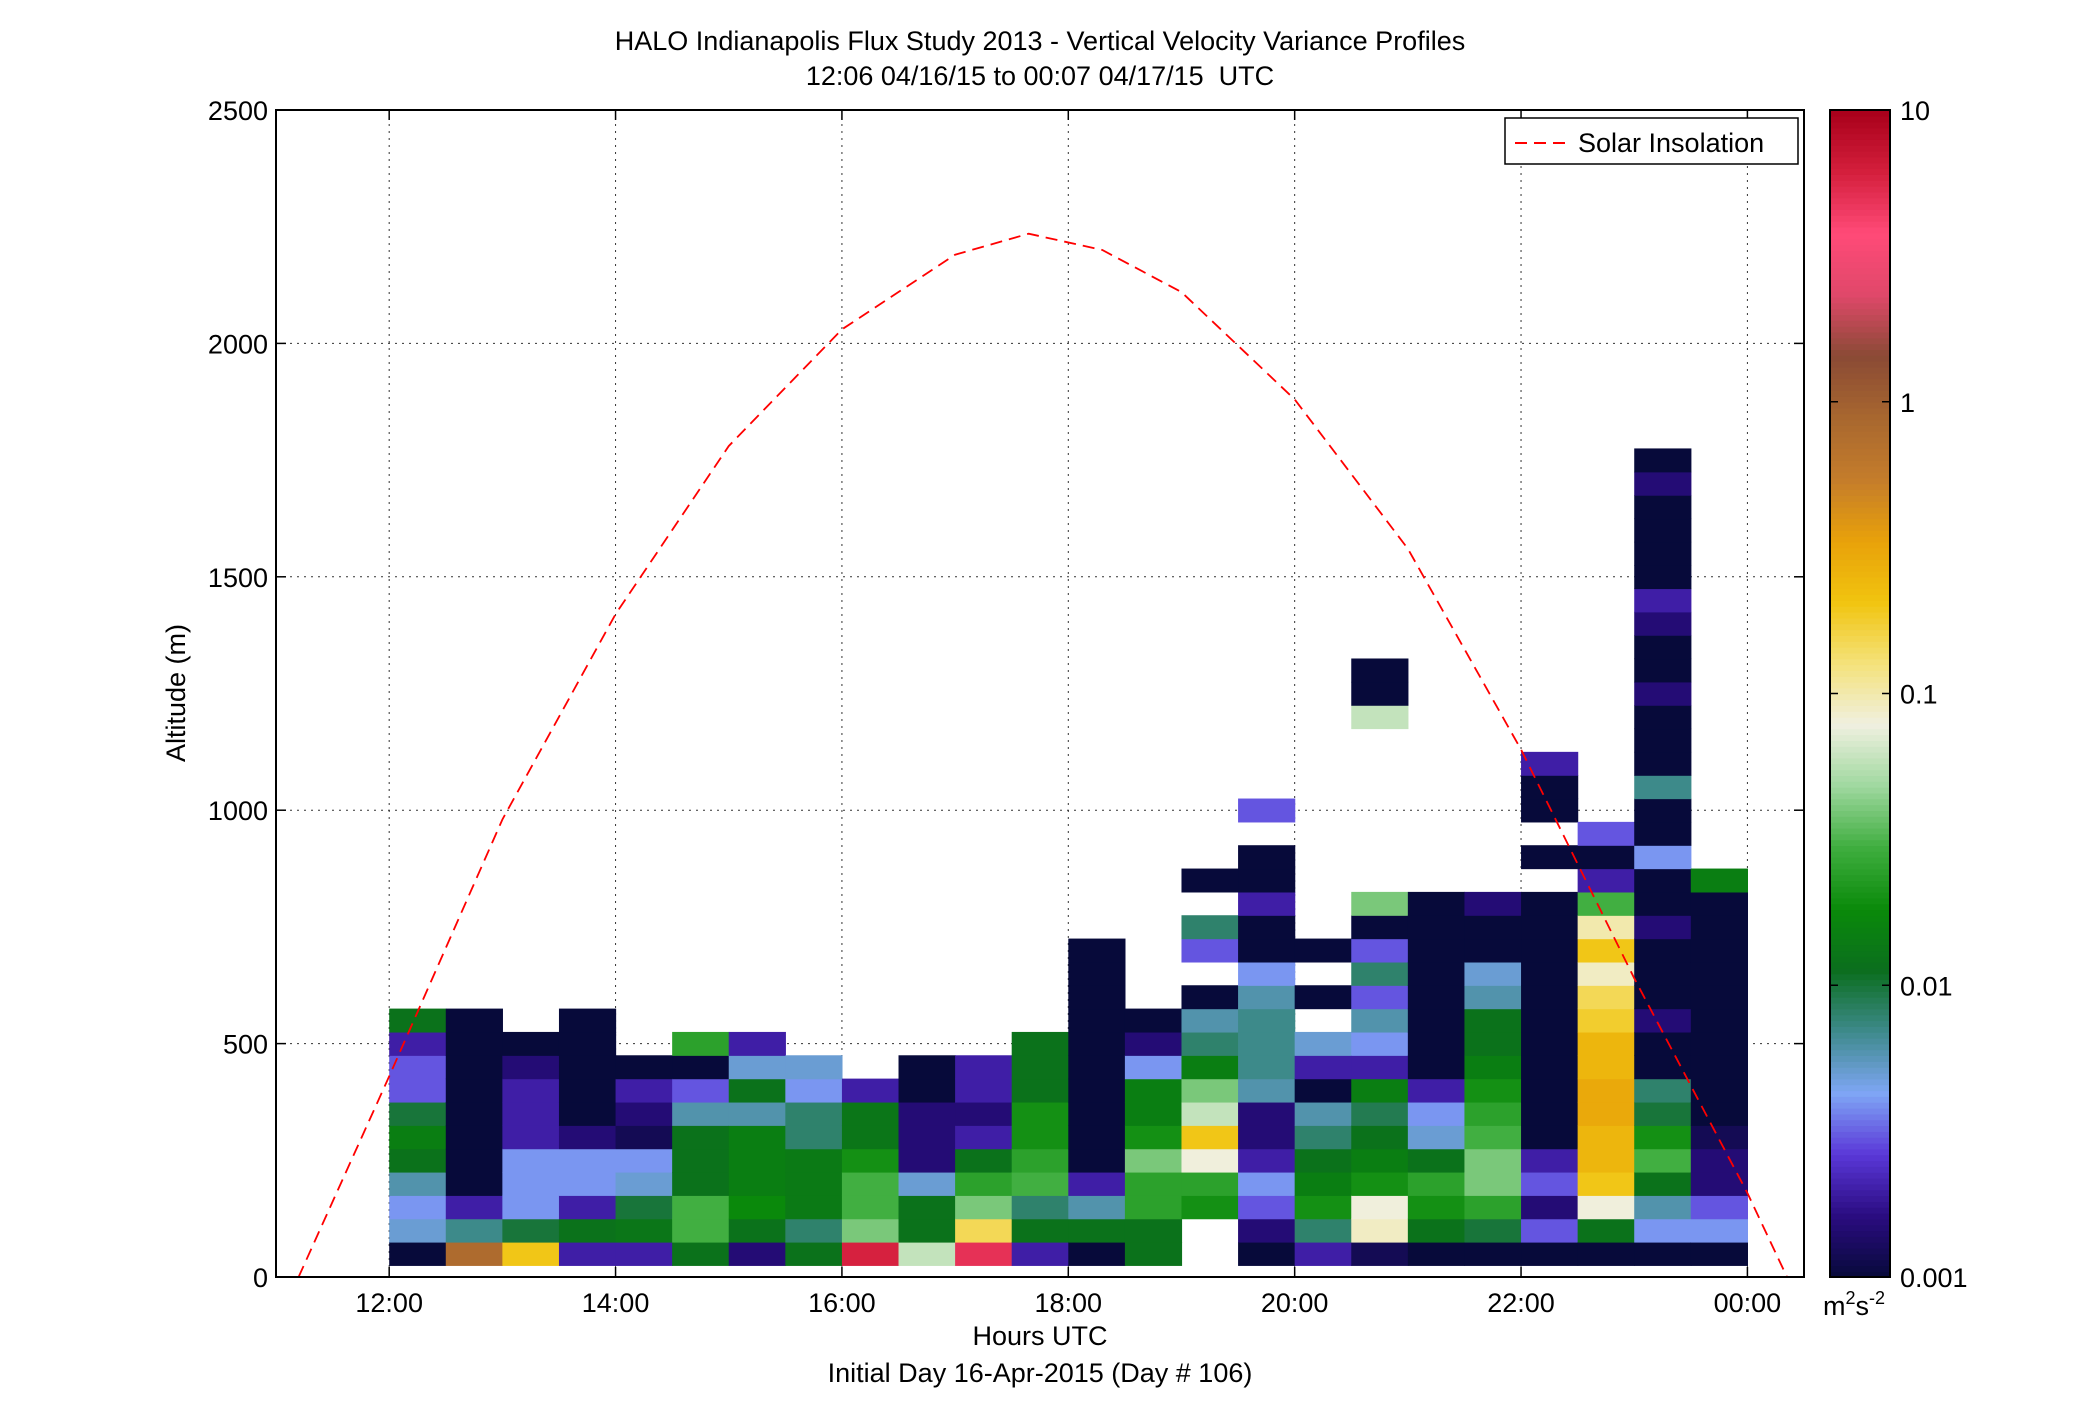  Describe the element at coordinates (1651, 141) in the screenshot. I see `legend-box` at that location.